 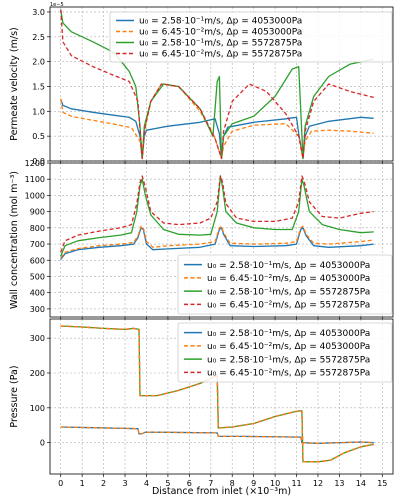 I want to click on y-multiplier: 1e−5, so click(x=57, y=5).